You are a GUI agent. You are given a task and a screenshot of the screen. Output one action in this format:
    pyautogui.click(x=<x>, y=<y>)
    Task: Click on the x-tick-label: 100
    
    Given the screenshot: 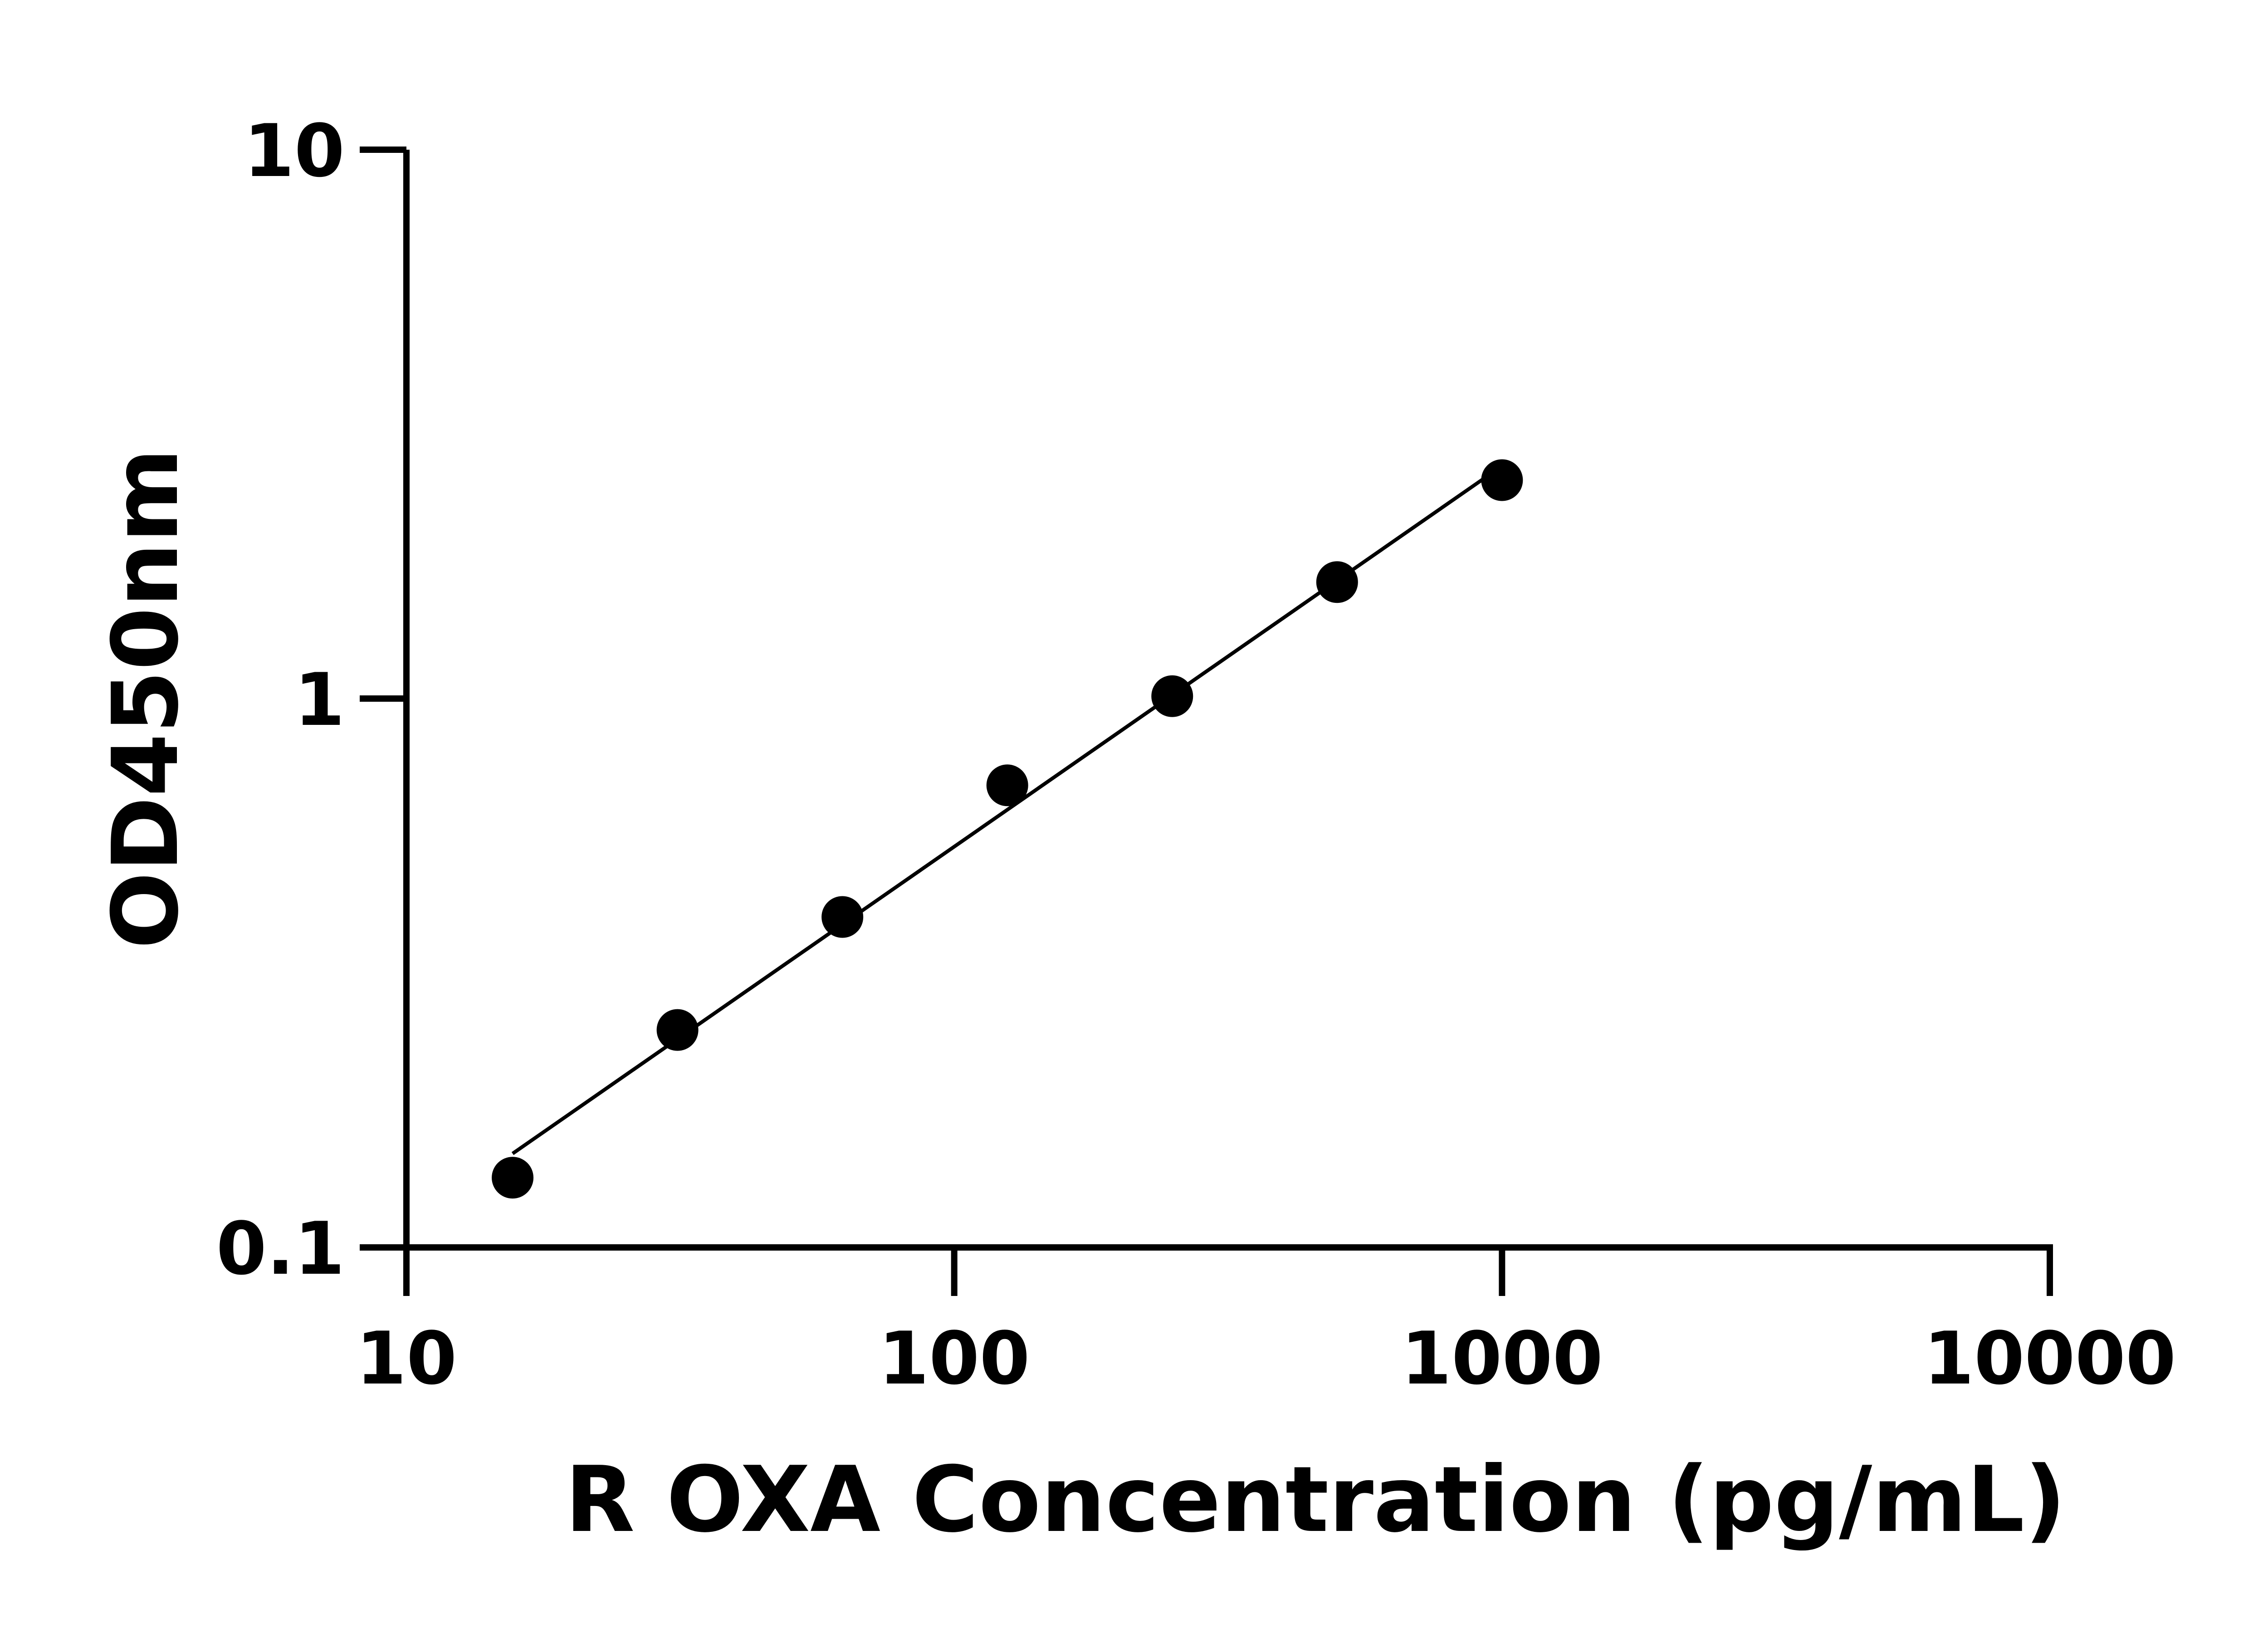 What is the action you would take?
    pyautogui.click(x=955, y=1358)
    